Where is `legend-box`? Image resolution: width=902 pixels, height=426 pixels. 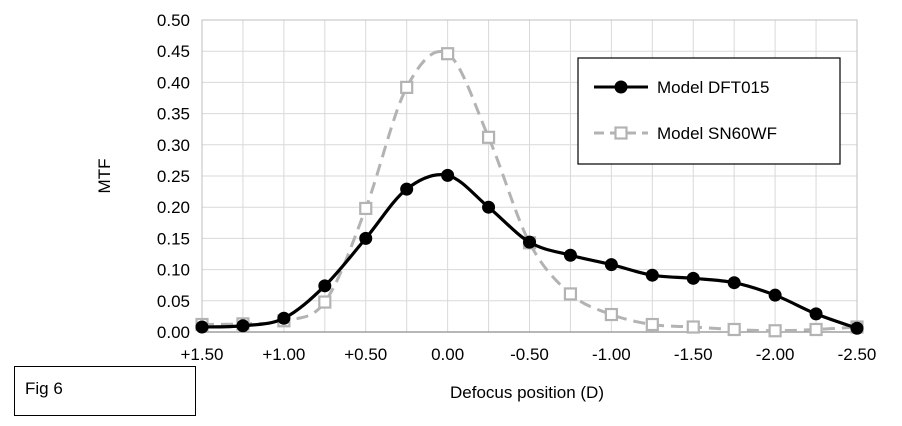
legend-box is located at coordinates (709, 111).